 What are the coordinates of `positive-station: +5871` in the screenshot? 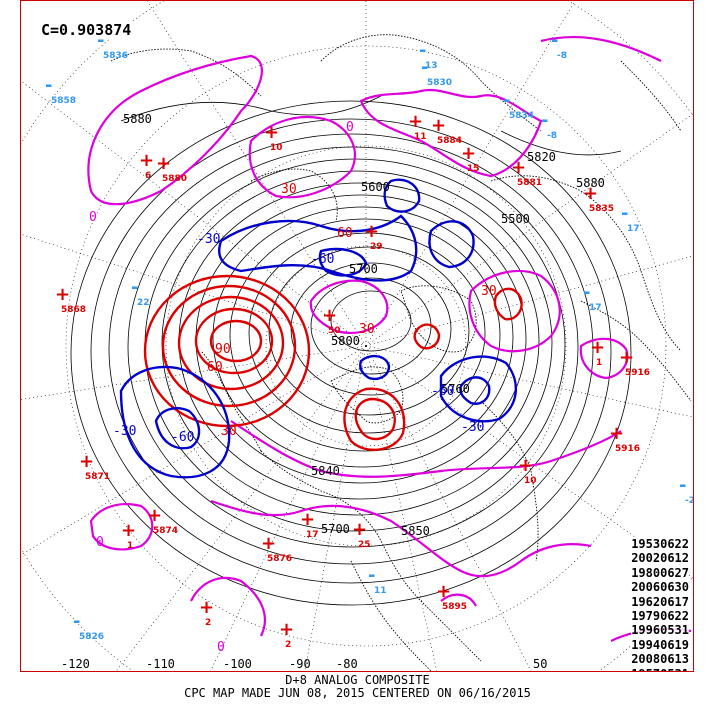 It's located at (94, 466).